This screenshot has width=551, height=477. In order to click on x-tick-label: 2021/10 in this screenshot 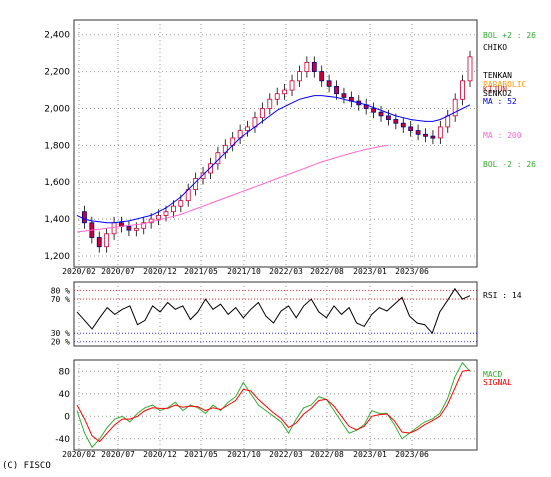, I will do `click(244, 454)`.